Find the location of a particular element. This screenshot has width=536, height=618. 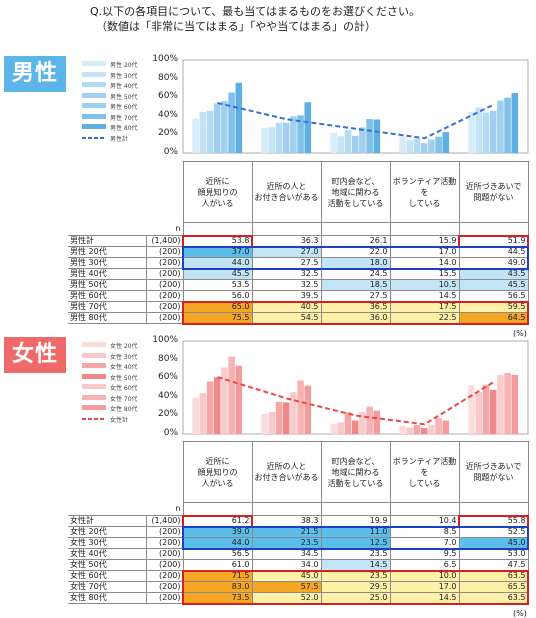

table-row: 女性 30代 (200) 44.0 23.5 12.5 7.0 45.0 is located at coordinates (298, 543).